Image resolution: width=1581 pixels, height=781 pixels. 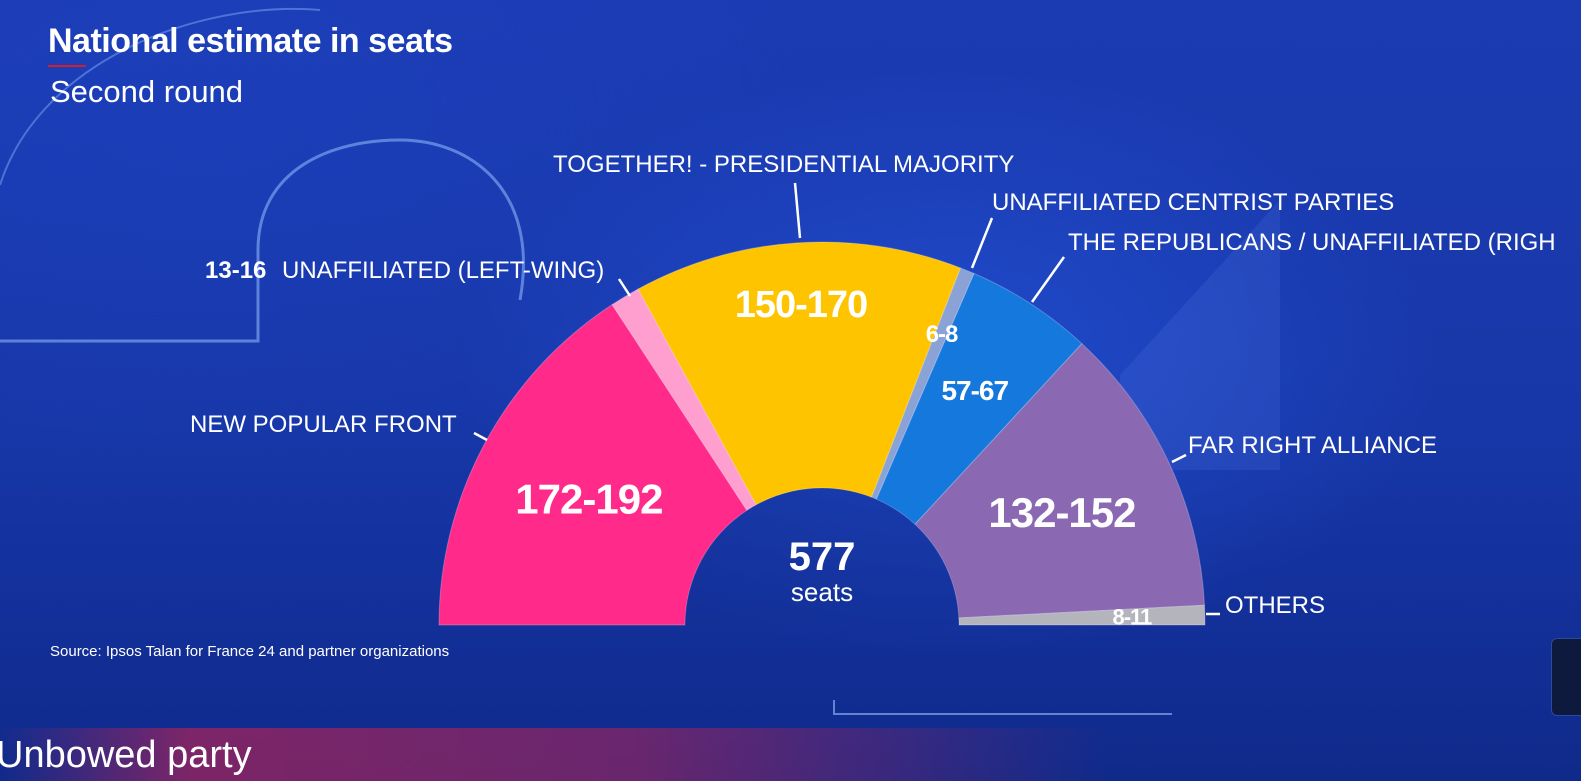 What do you see at coordinates (790, 754) in the screenshot?
I see `news-ticker-band` at bounding box center [790, 754].